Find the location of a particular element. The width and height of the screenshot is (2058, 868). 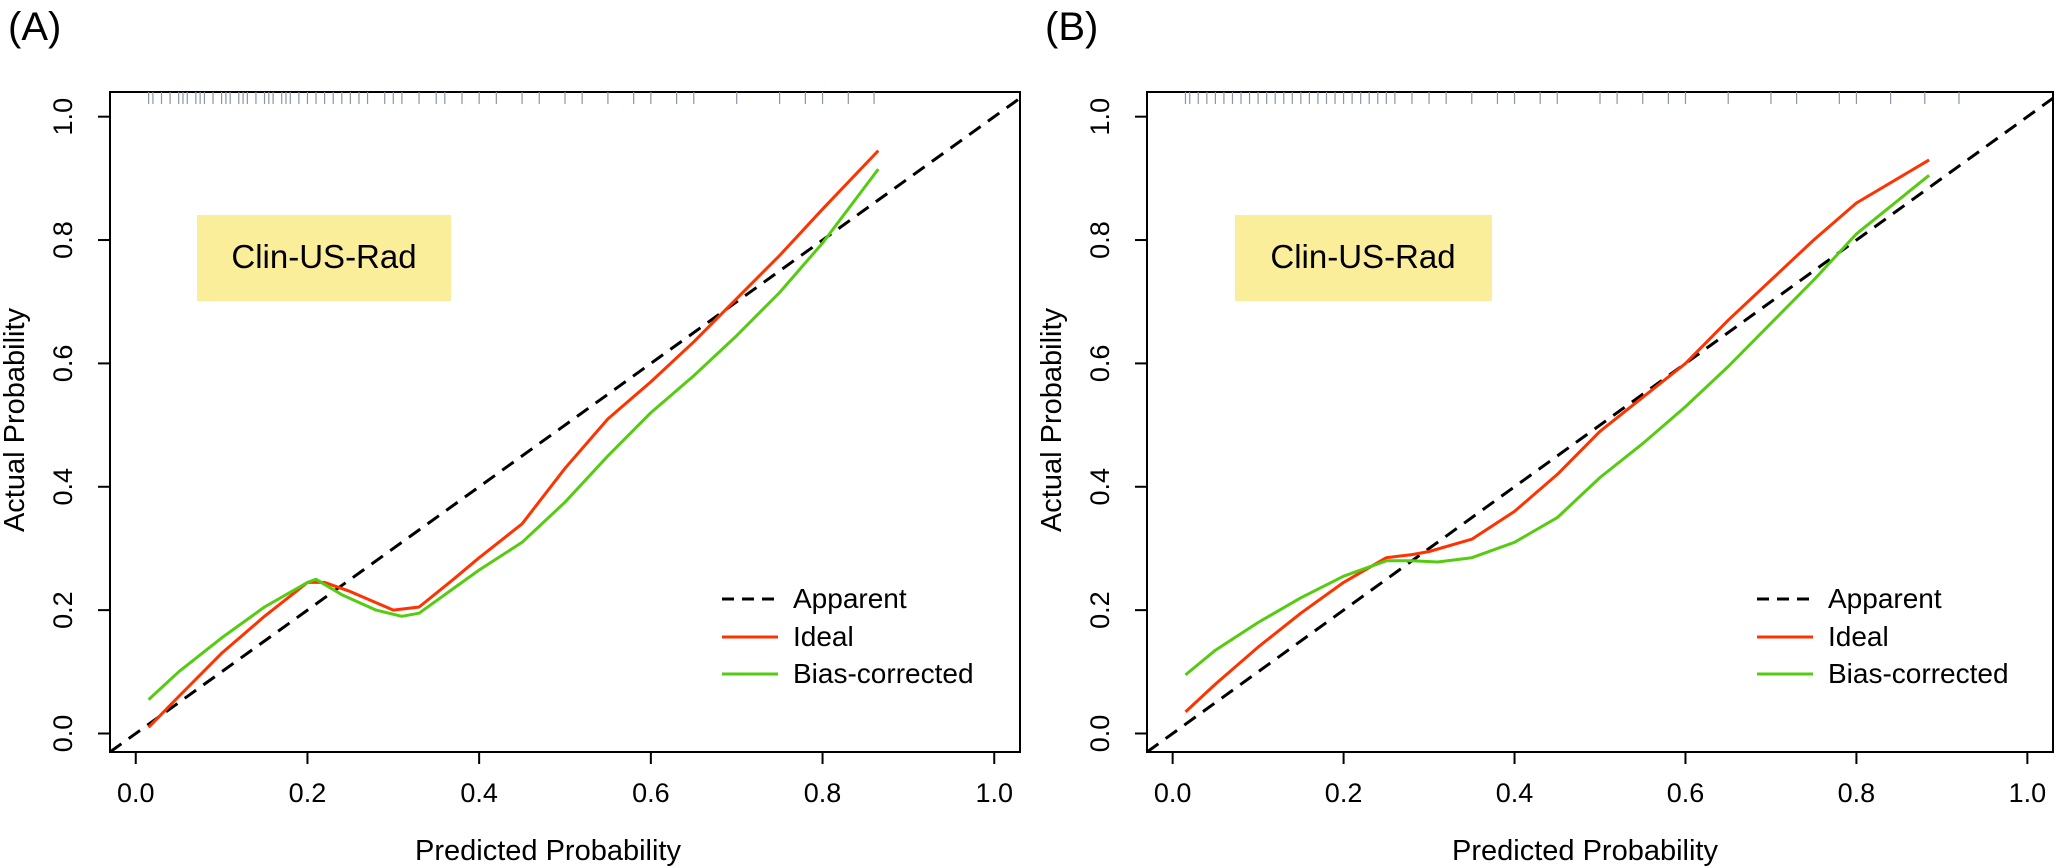

panel-a-y-tick-label-3: 0.6 is located at coordinates (63, 364).